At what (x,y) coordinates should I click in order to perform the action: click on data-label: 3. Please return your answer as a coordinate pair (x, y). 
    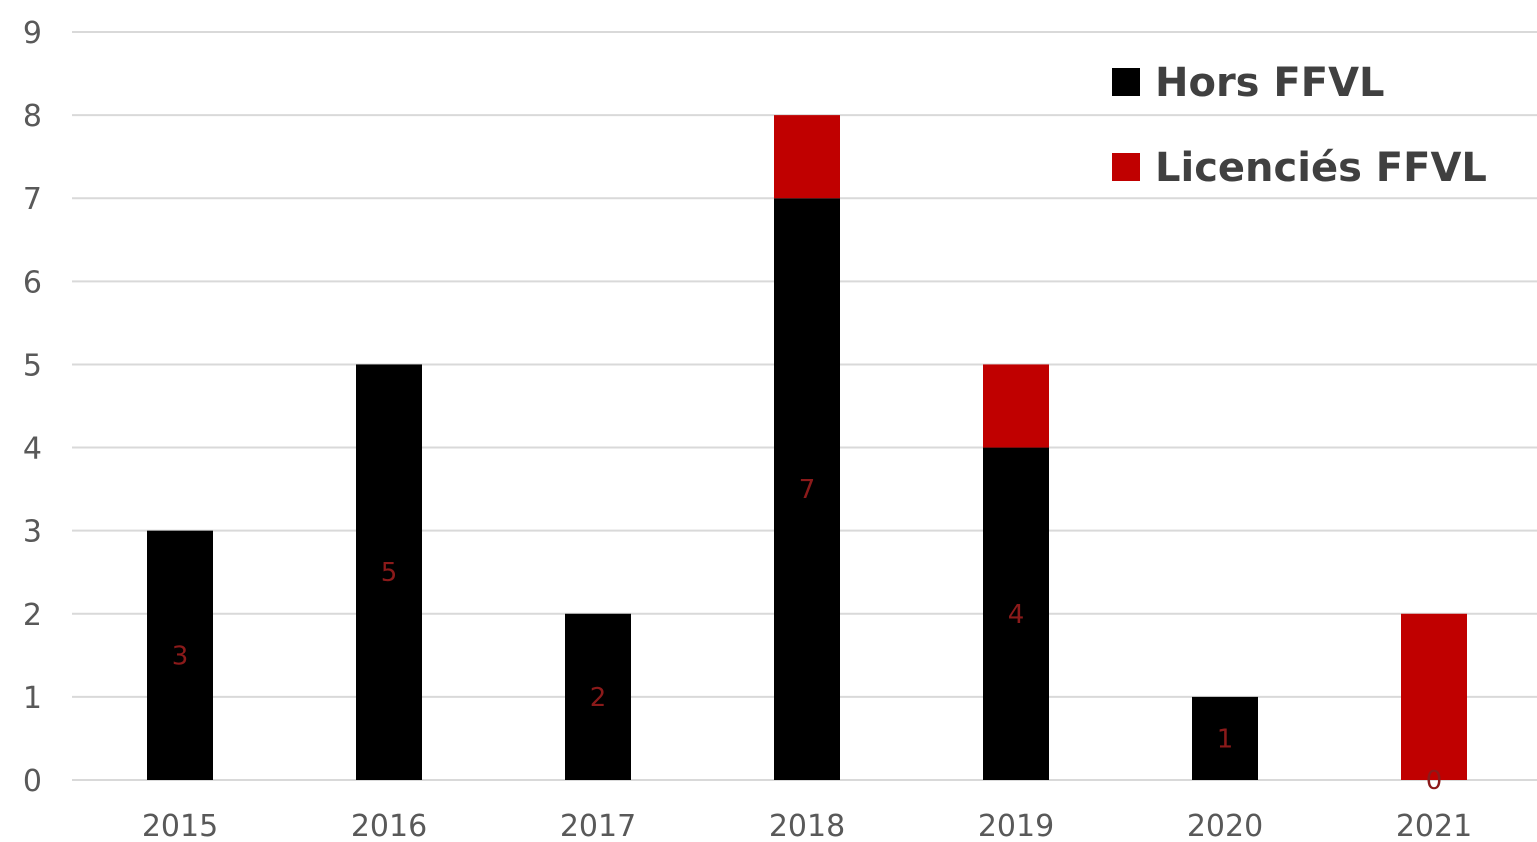
    Looking at the image, I should click on (180, 656).